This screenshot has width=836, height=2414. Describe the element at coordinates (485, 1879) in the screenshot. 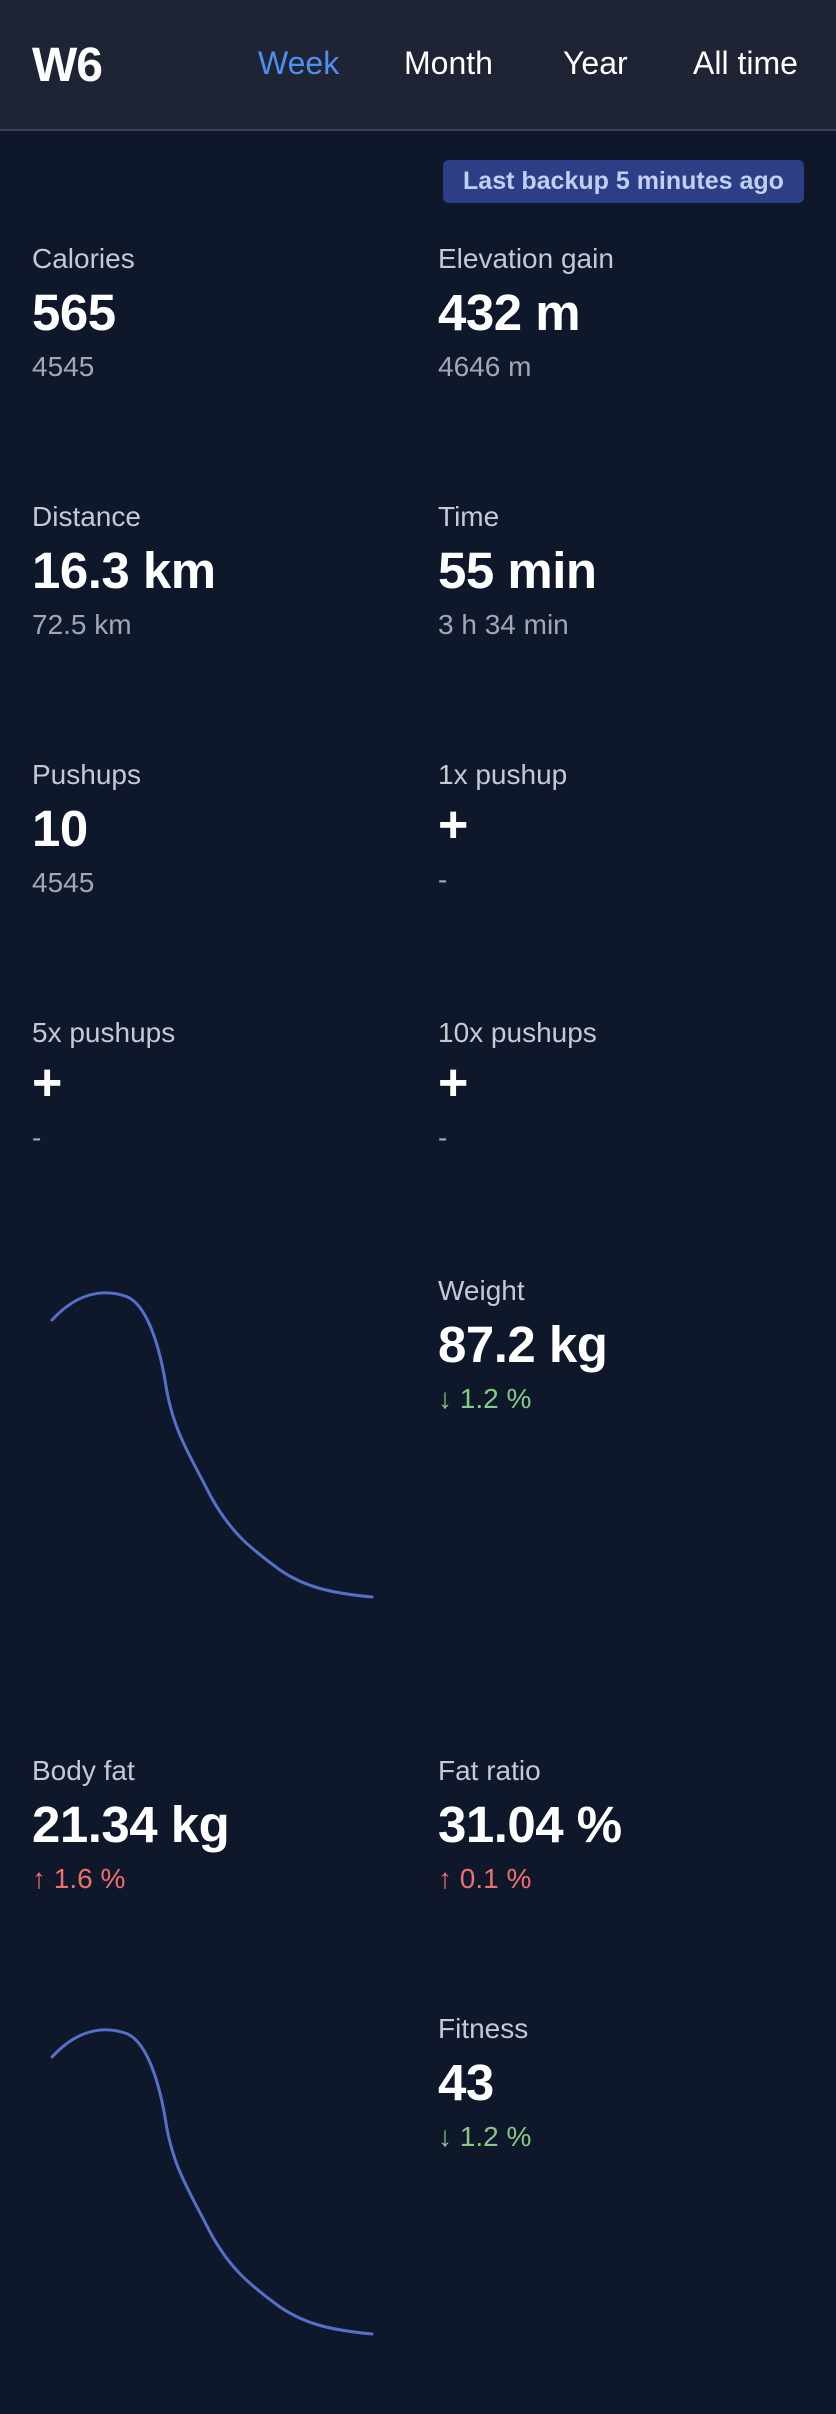

I see `stat-change: ↑ 0.1 %` at that location.